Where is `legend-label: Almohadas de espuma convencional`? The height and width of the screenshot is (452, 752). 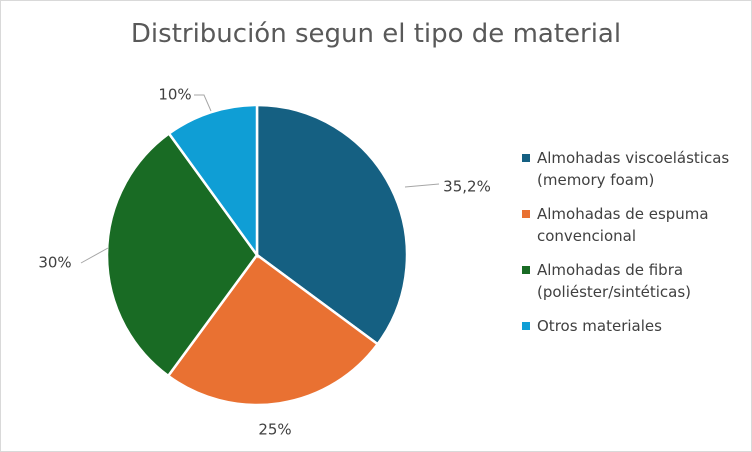 legend-label: Almohadas de espuma convencional is located at coordinates (623, 225).